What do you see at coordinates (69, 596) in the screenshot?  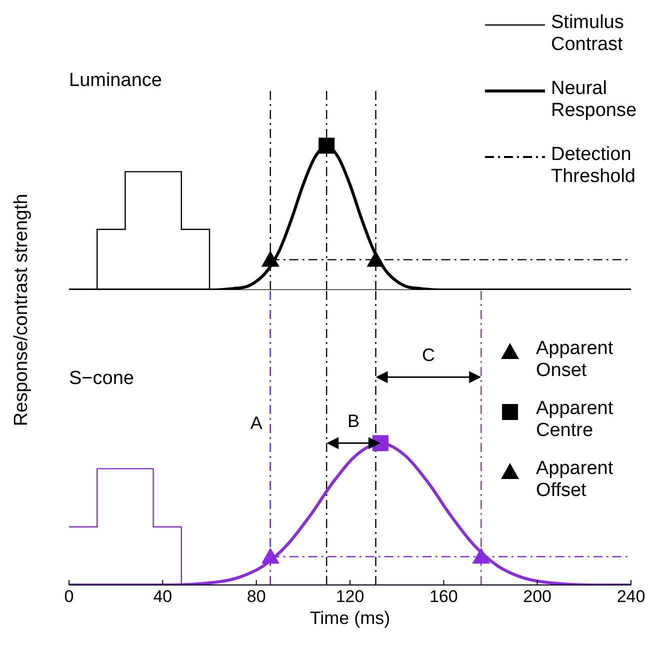 I see `x-tick-label: 0` at bounding box center [69, 596].